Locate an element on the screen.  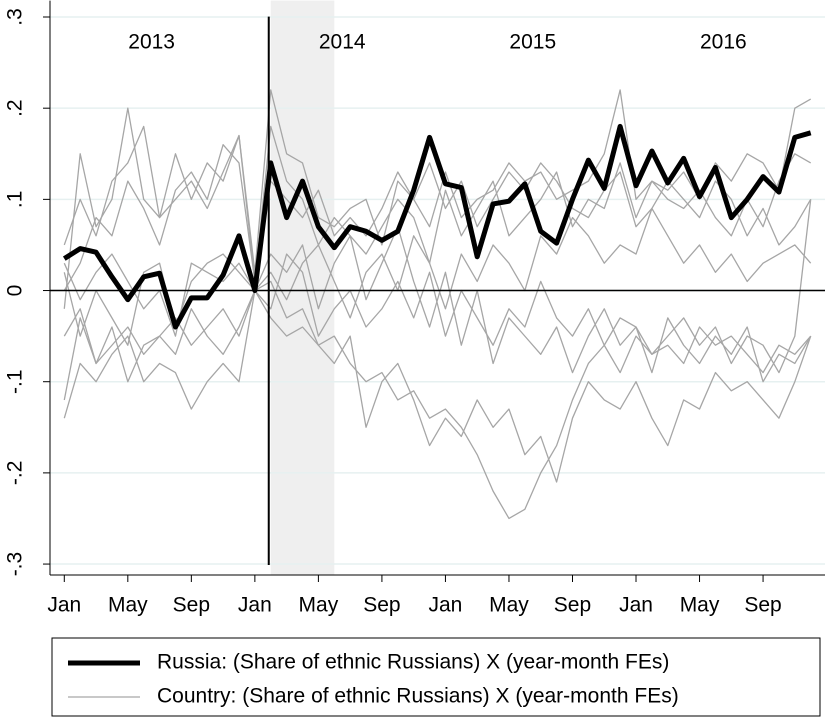
y-tick-label: .1 is located at coordinates (15, 200).